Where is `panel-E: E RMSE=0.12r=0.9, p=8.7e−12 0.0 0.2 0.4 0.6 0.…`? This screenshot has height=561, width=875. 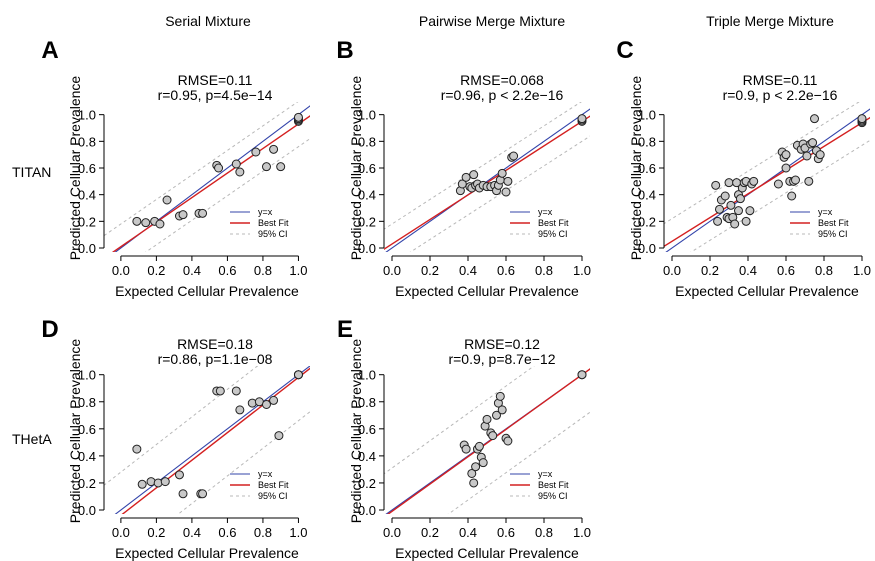
panel-E: E RMSE=0.12r=0.9, p=8.7e−12 0.0 0.2 0.4 0.6 0.… is located at coordinates (464, 438).